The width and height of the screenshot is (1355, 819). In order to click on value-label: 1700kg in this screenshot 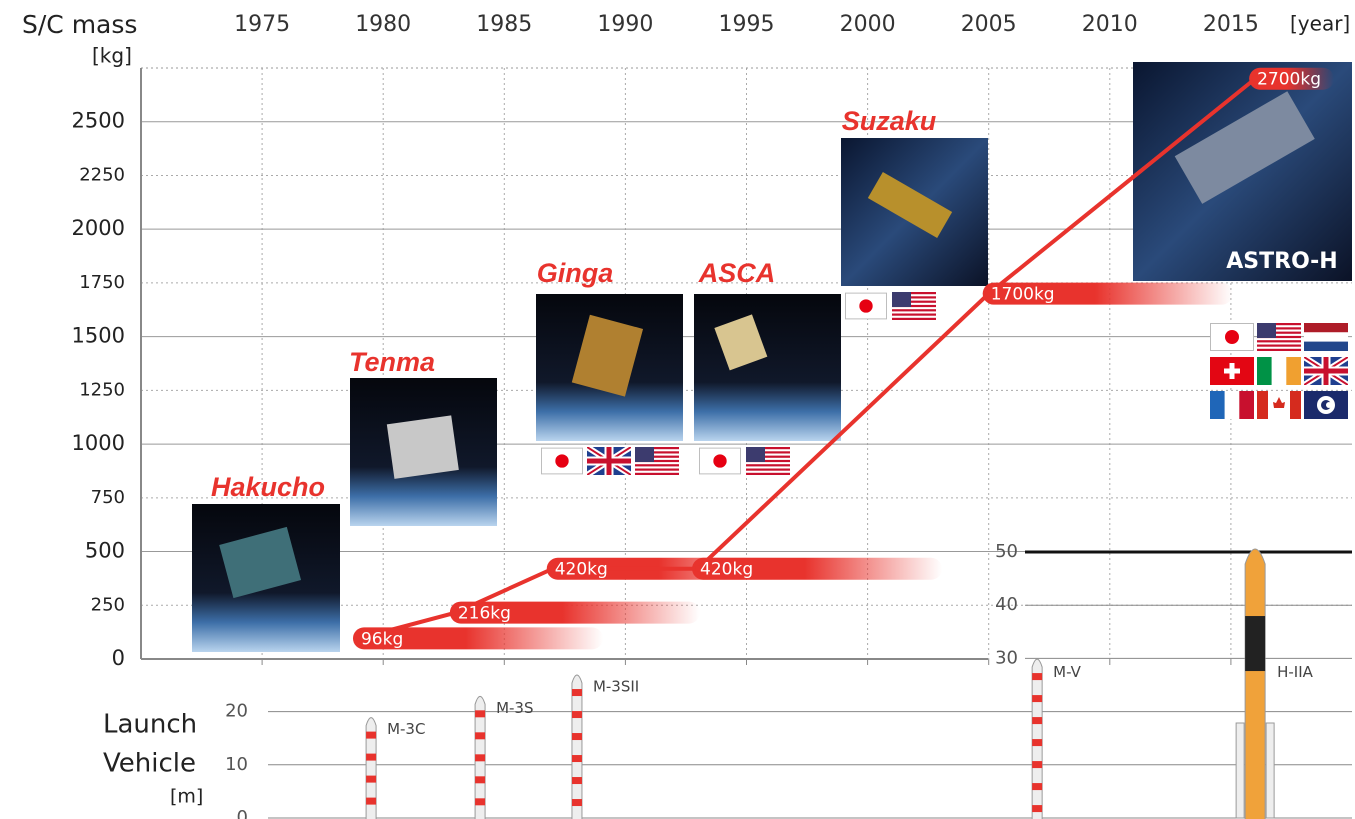, I will do `click(1023, 295)`.